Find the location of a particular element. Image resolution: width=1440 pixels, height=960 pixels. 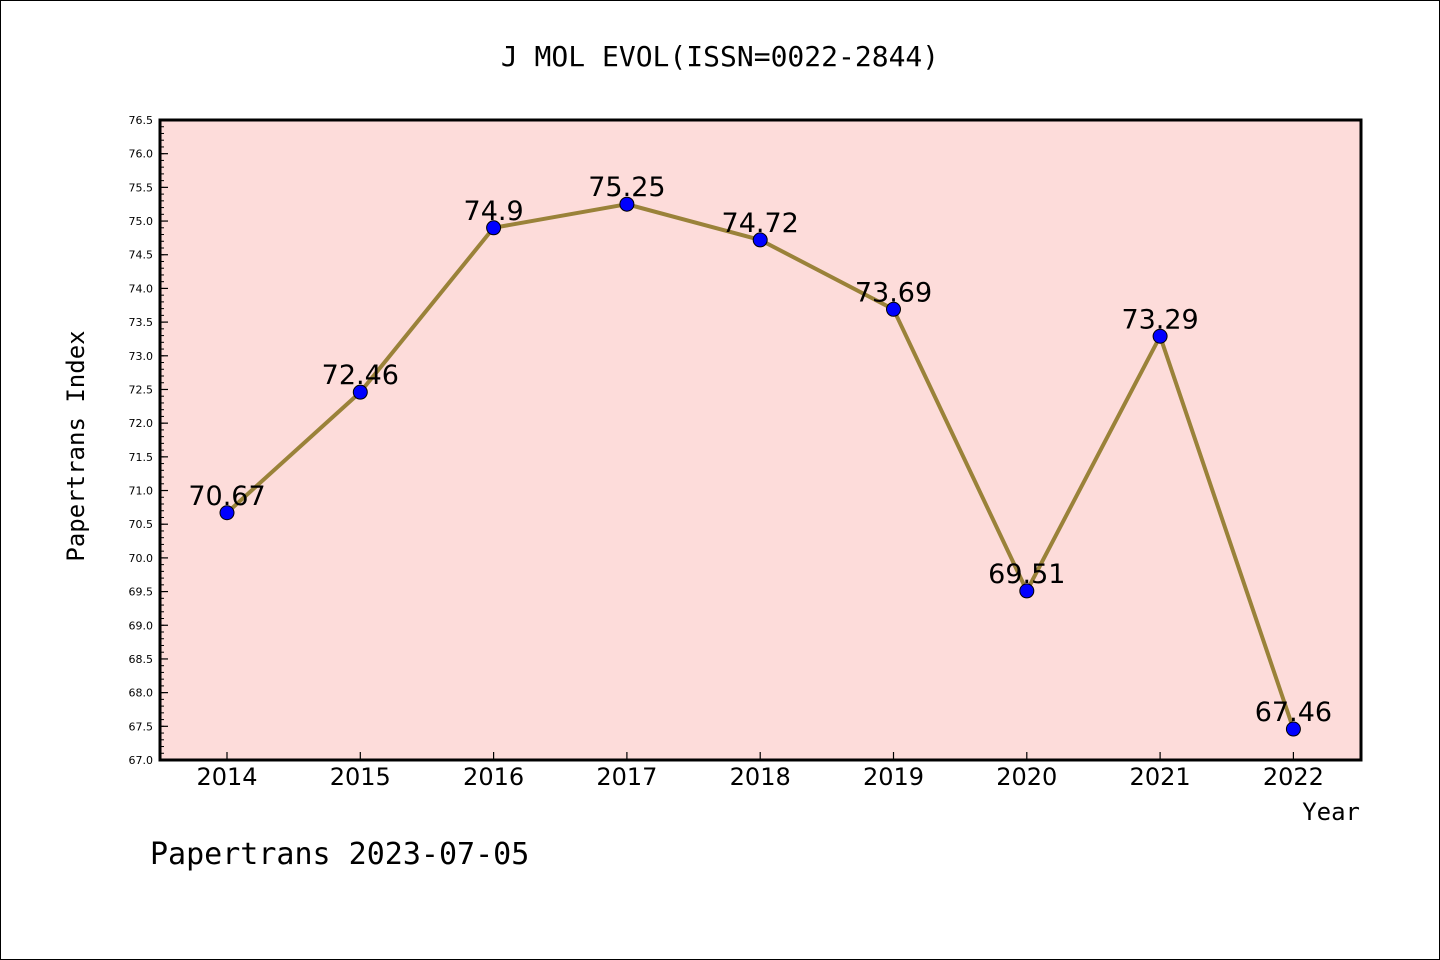

data-label: 75.25 is located at coordinates (626, 187).